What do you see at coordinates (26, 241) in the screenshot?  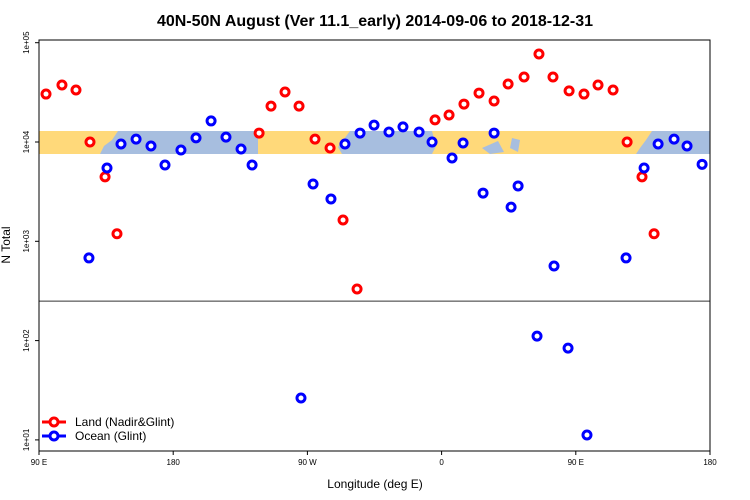 I see `y-tick-label: 1e+03` at bounding box center [26, 241].